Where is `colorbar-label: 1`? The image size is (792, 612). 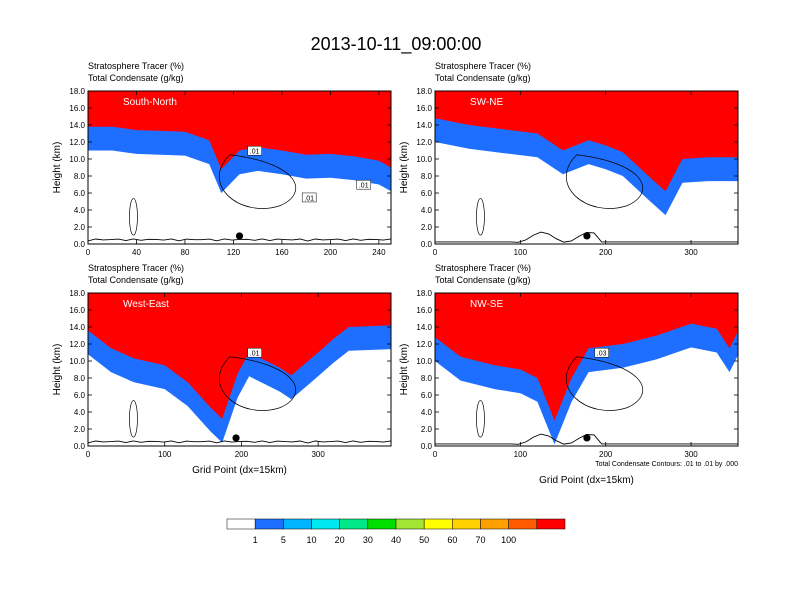
colorbar-label: 1 is located at coordinates (255, 540).